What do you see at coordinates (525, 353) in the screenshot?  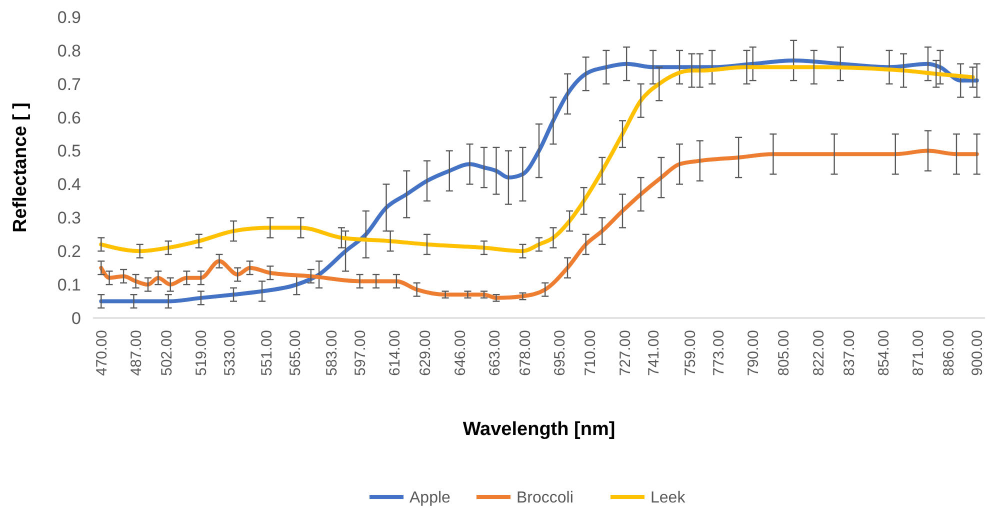 I see `x-tick-label: 678.00` at bounding box center [525, 353].